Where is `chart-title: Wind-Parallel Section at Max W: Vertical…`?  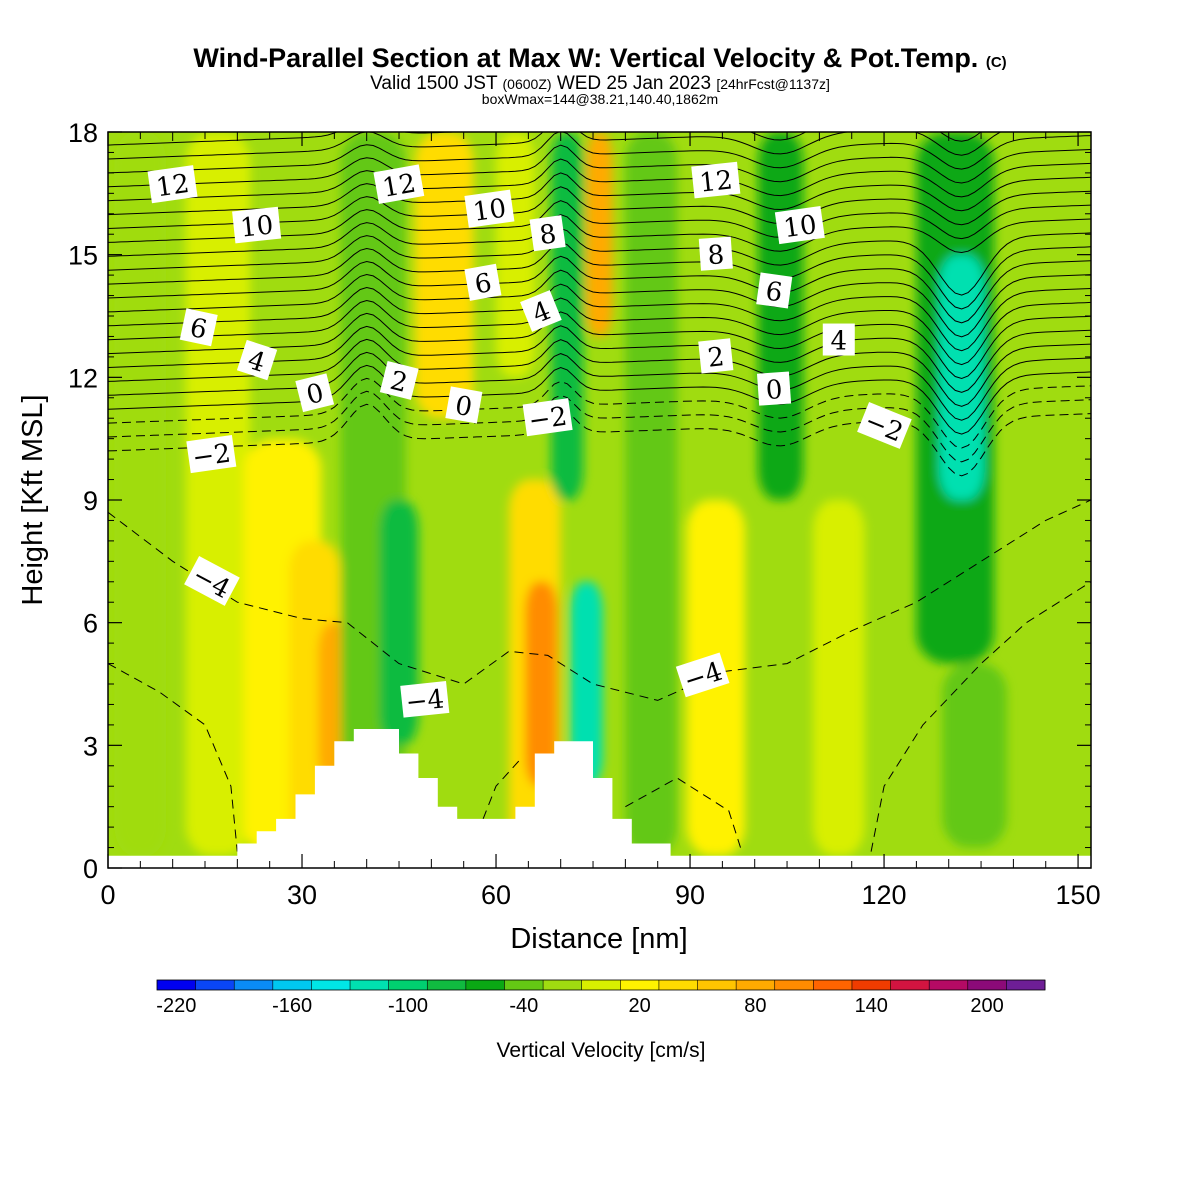
chart-title: Wind-Parallel Section at Max W: Vertical… is located at coordinates (600, 58).